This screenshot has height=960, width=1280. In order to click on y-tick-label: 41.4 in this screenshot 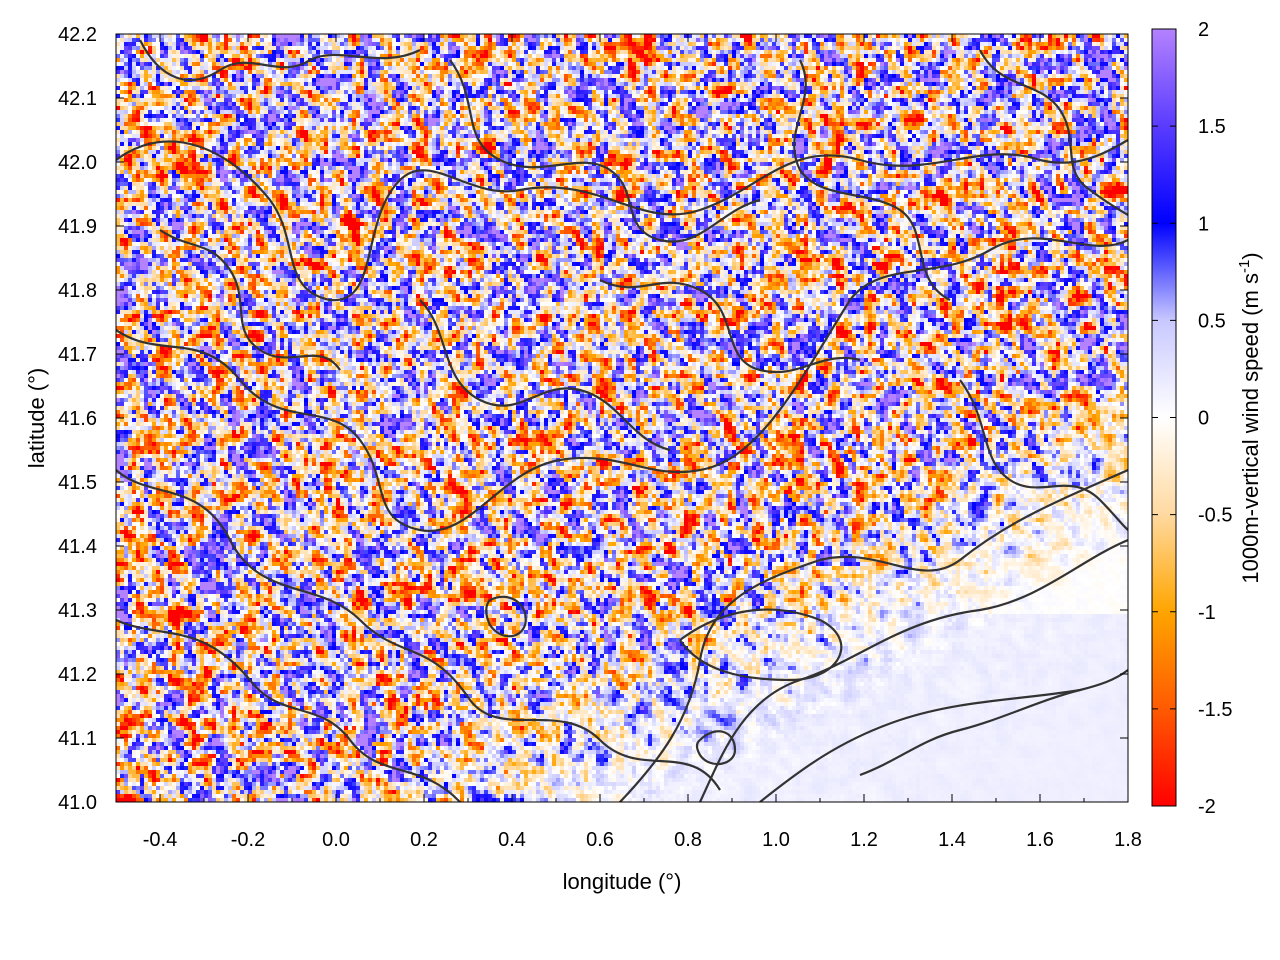, I will do `click(77, 547)`.